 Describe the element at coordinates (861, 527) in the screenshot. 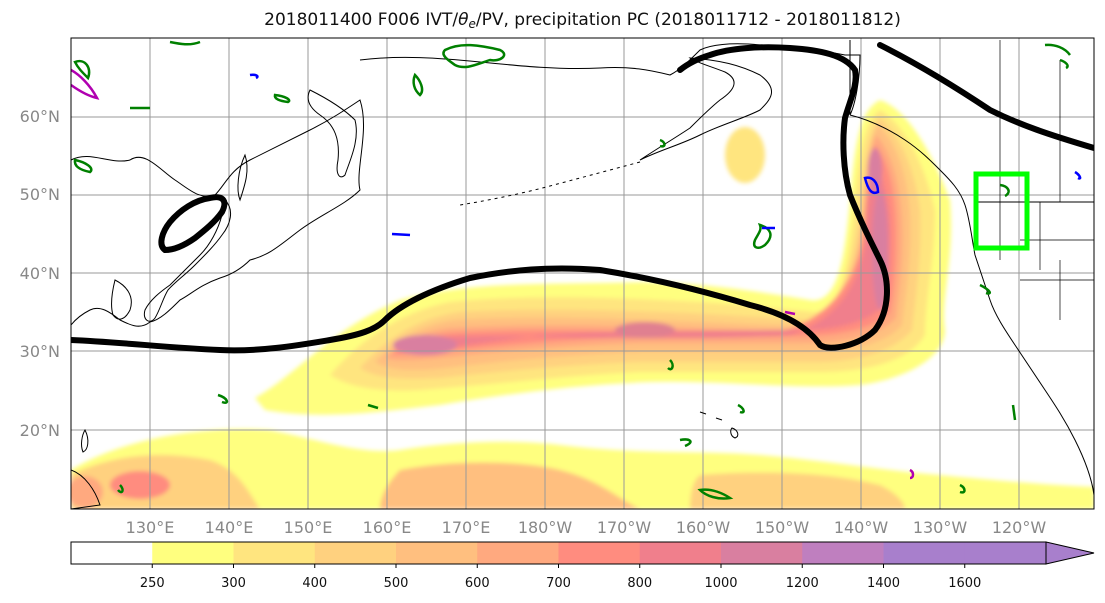

I see `lon-label-140w: 140°W` at that location.